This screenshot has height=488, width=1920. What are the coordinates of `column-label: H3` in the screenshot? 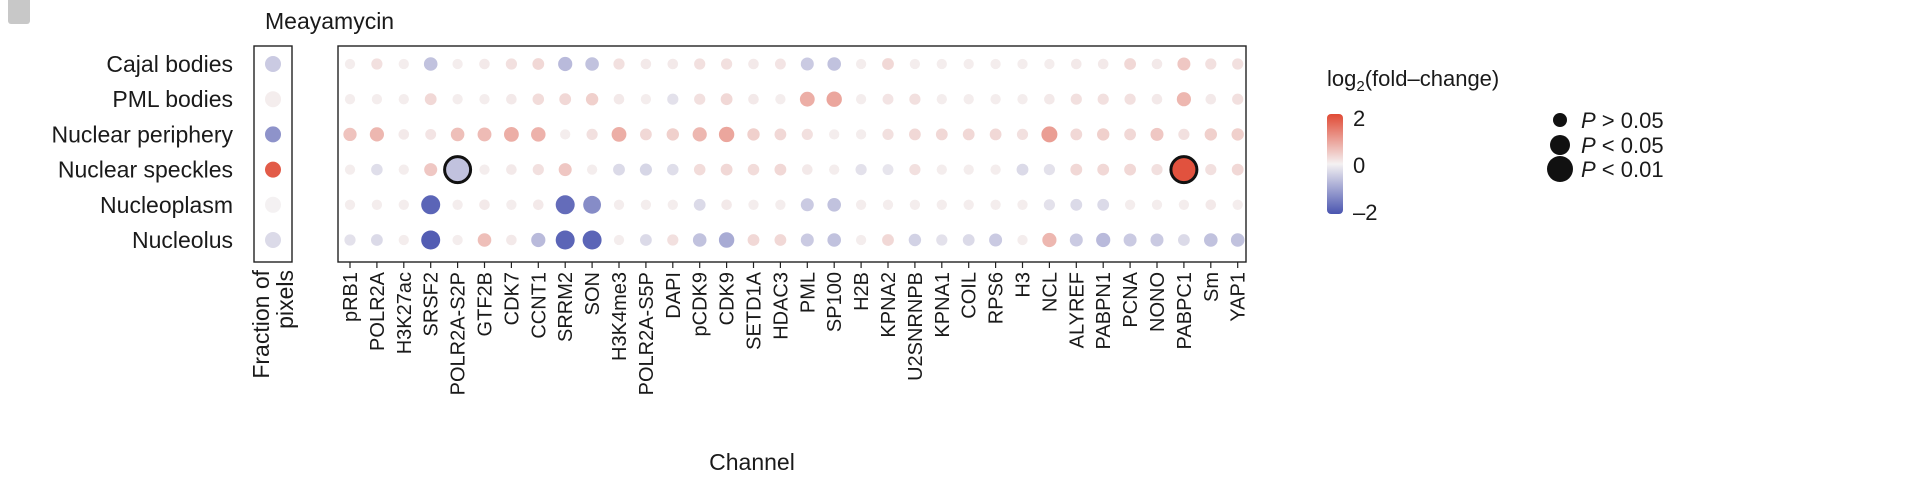 It's located at (1024, 285).